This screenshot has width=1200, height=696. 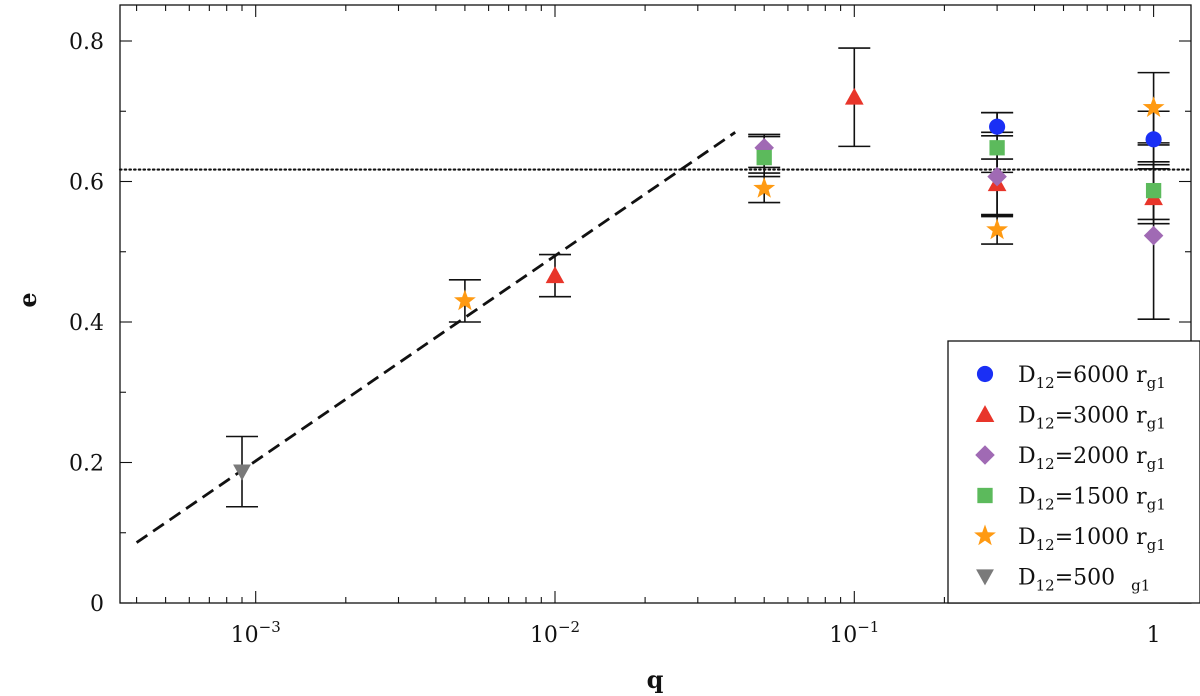 I want to click on legend-entry: D12=1000 rg1, so click(x=1070, y=539).